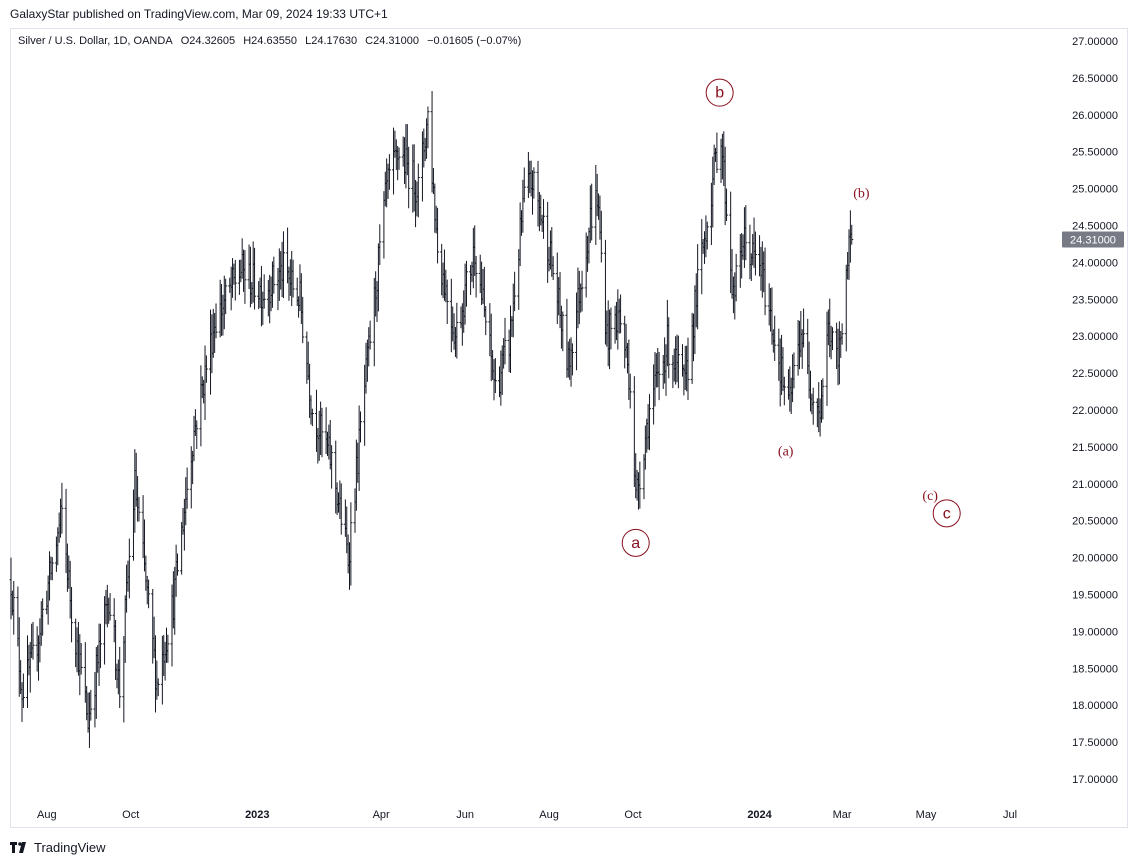 The height and width of the screenshot is (864, 1138). I want to click on wave-label-a-circle, so click(635, 542).